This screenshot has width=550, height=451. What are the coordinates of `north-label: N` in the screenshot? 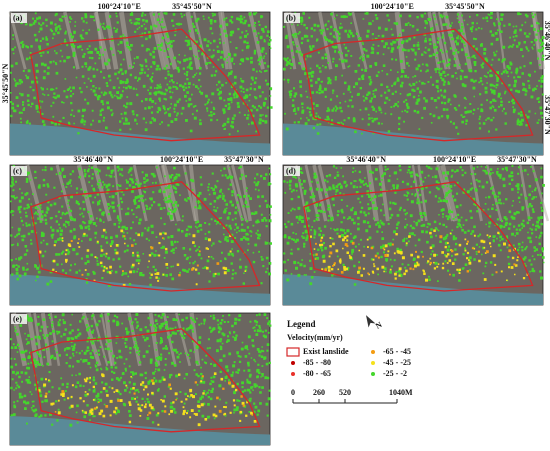 It's located at (379, 325).